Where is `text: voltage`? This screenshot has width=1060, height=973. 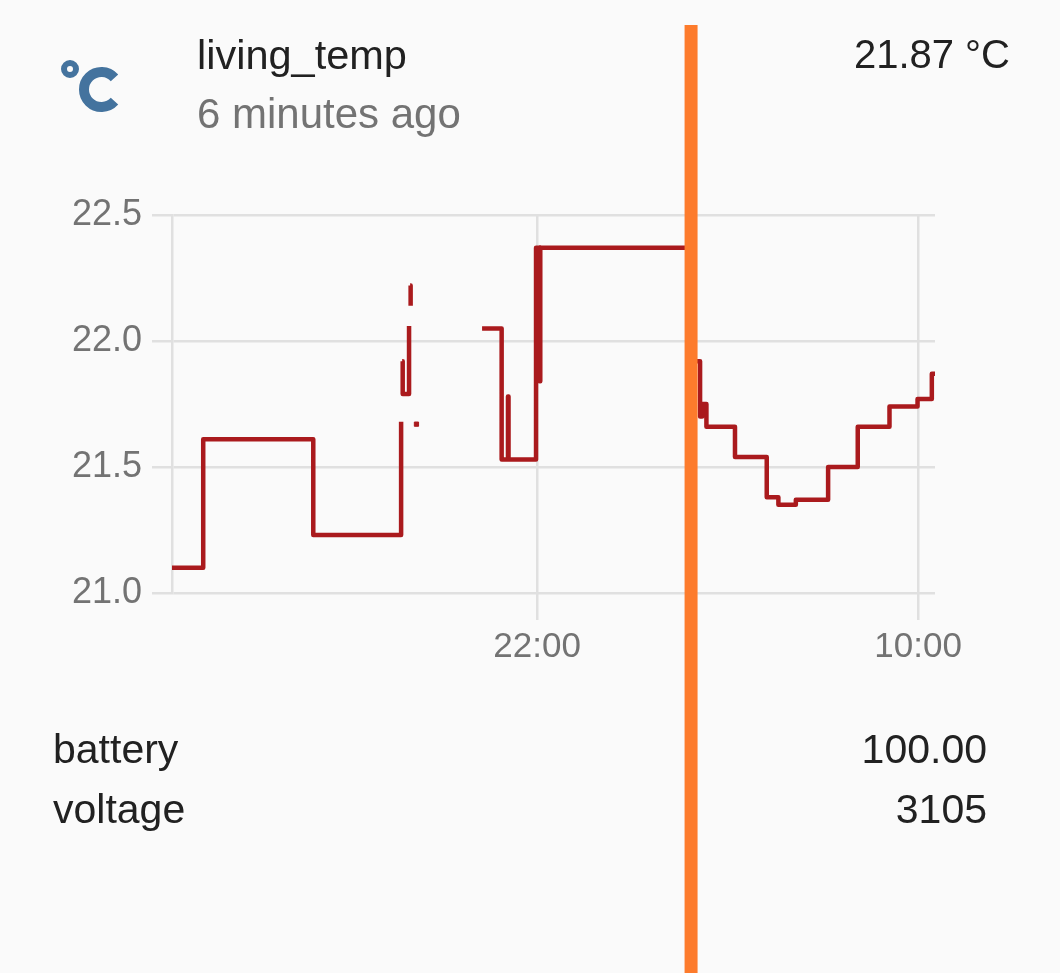
text: voltage is located at coordinates (119, 809).